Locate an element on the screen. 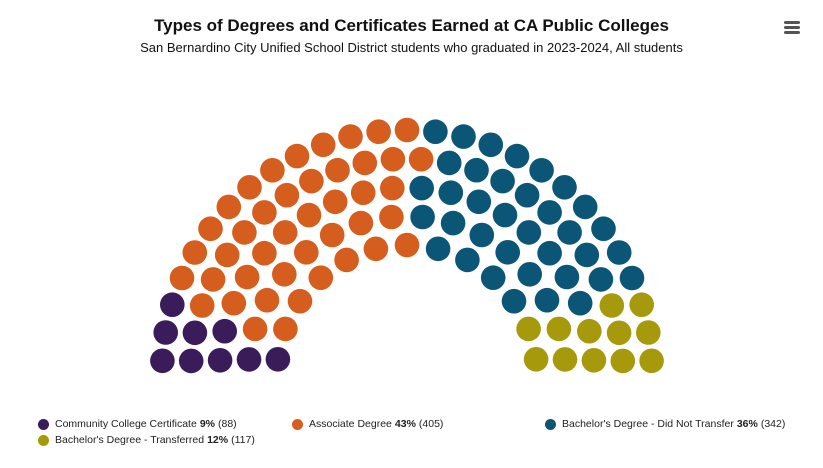  legend-item-associate-degree: Associate Degree 43% (405) is located at coordinates (367, 424).